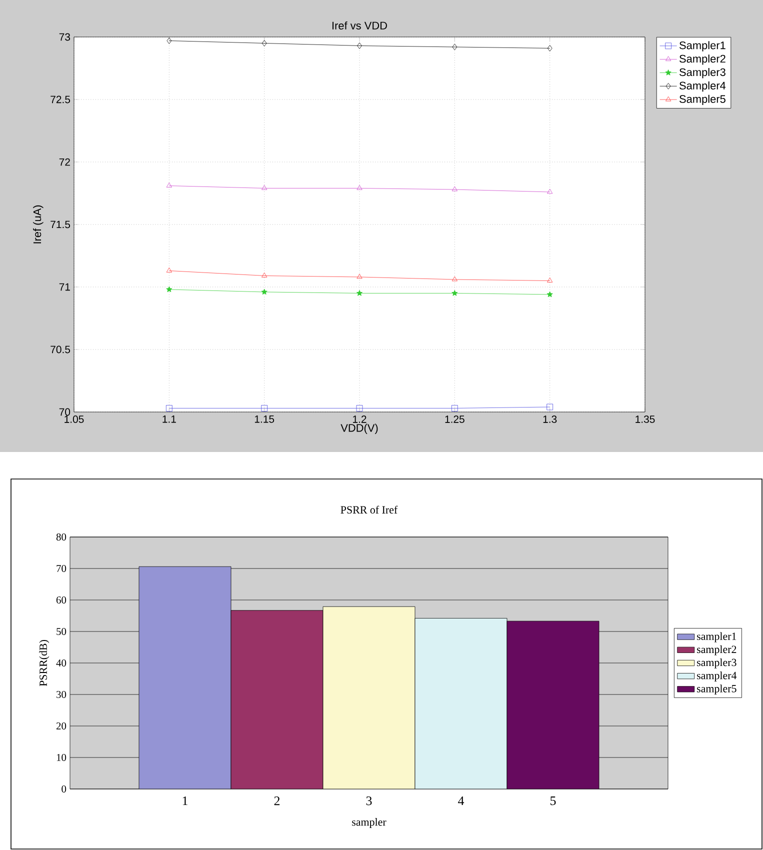 The width and height of the screenshot is (763, 850). What do you see at coordinates (277, 801) in the screenshot?
I see `x-tick-label: 2` at bounding box center [277, 801].